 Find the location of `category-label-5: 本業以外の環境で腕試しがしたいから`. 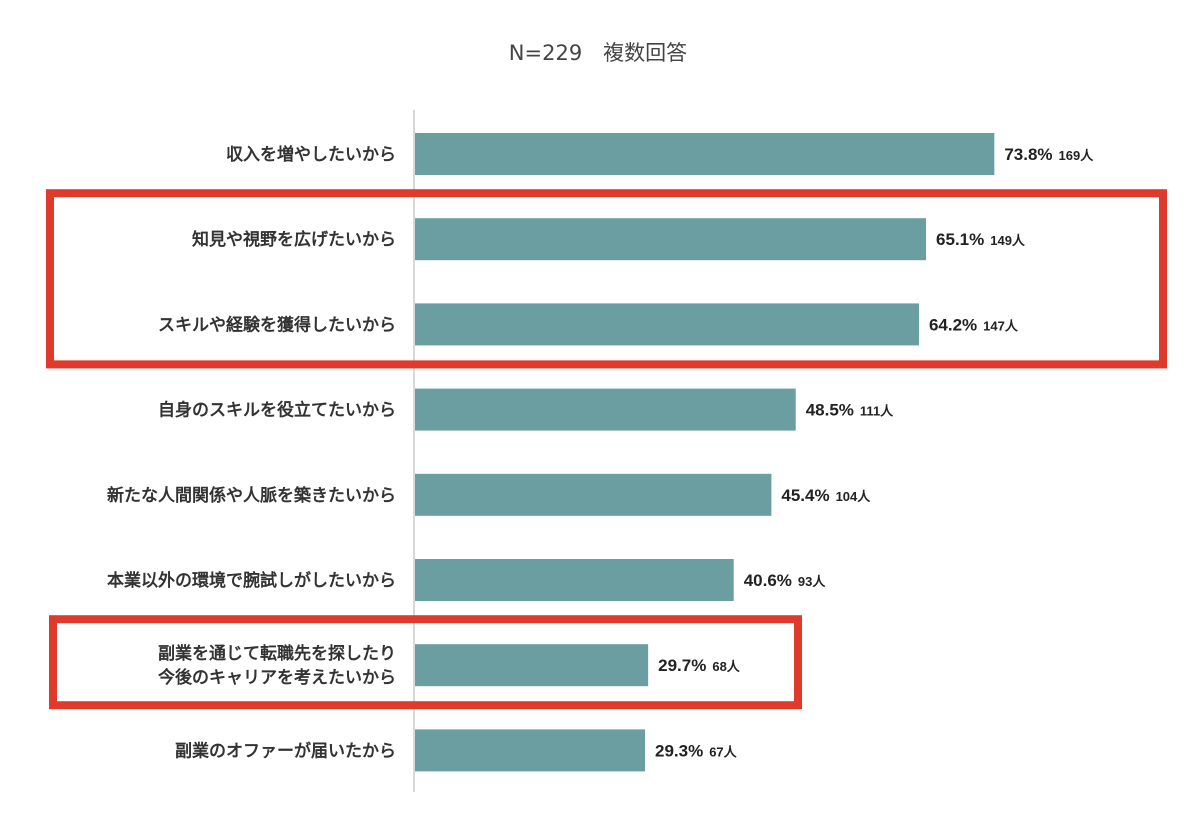

category-label-5: 本業以外の環境で腕試しがしたいから is located at coordinates (251, 580).